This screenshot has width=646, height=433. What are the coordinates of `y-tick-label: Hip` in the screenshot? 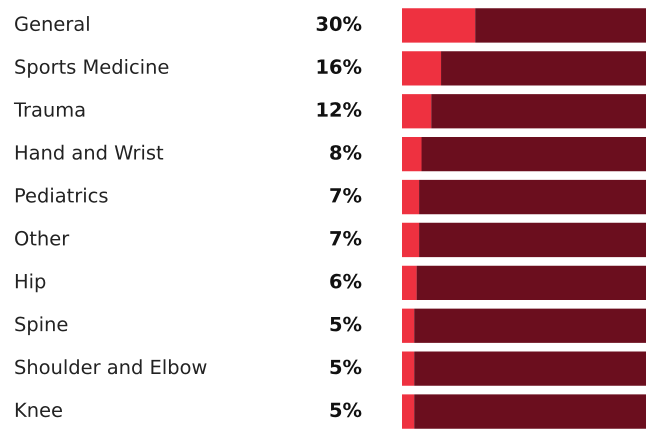 It's located at (31, 282).